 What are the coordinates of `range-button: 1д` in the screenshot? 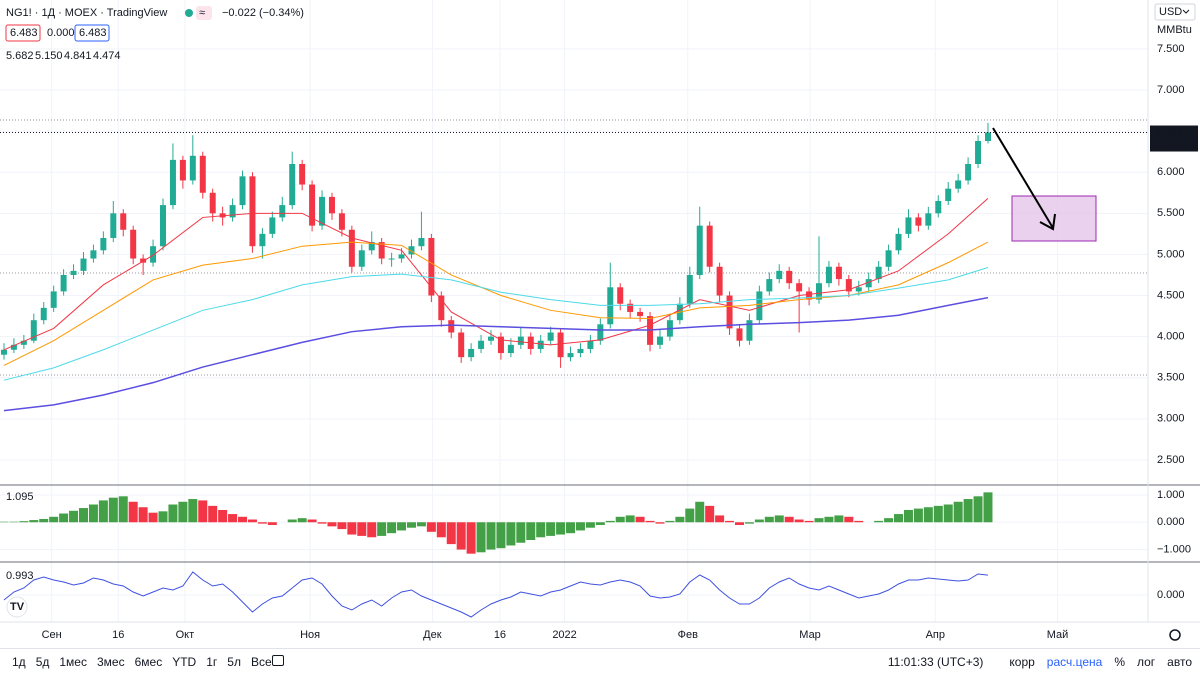 It's located at (19, 662).